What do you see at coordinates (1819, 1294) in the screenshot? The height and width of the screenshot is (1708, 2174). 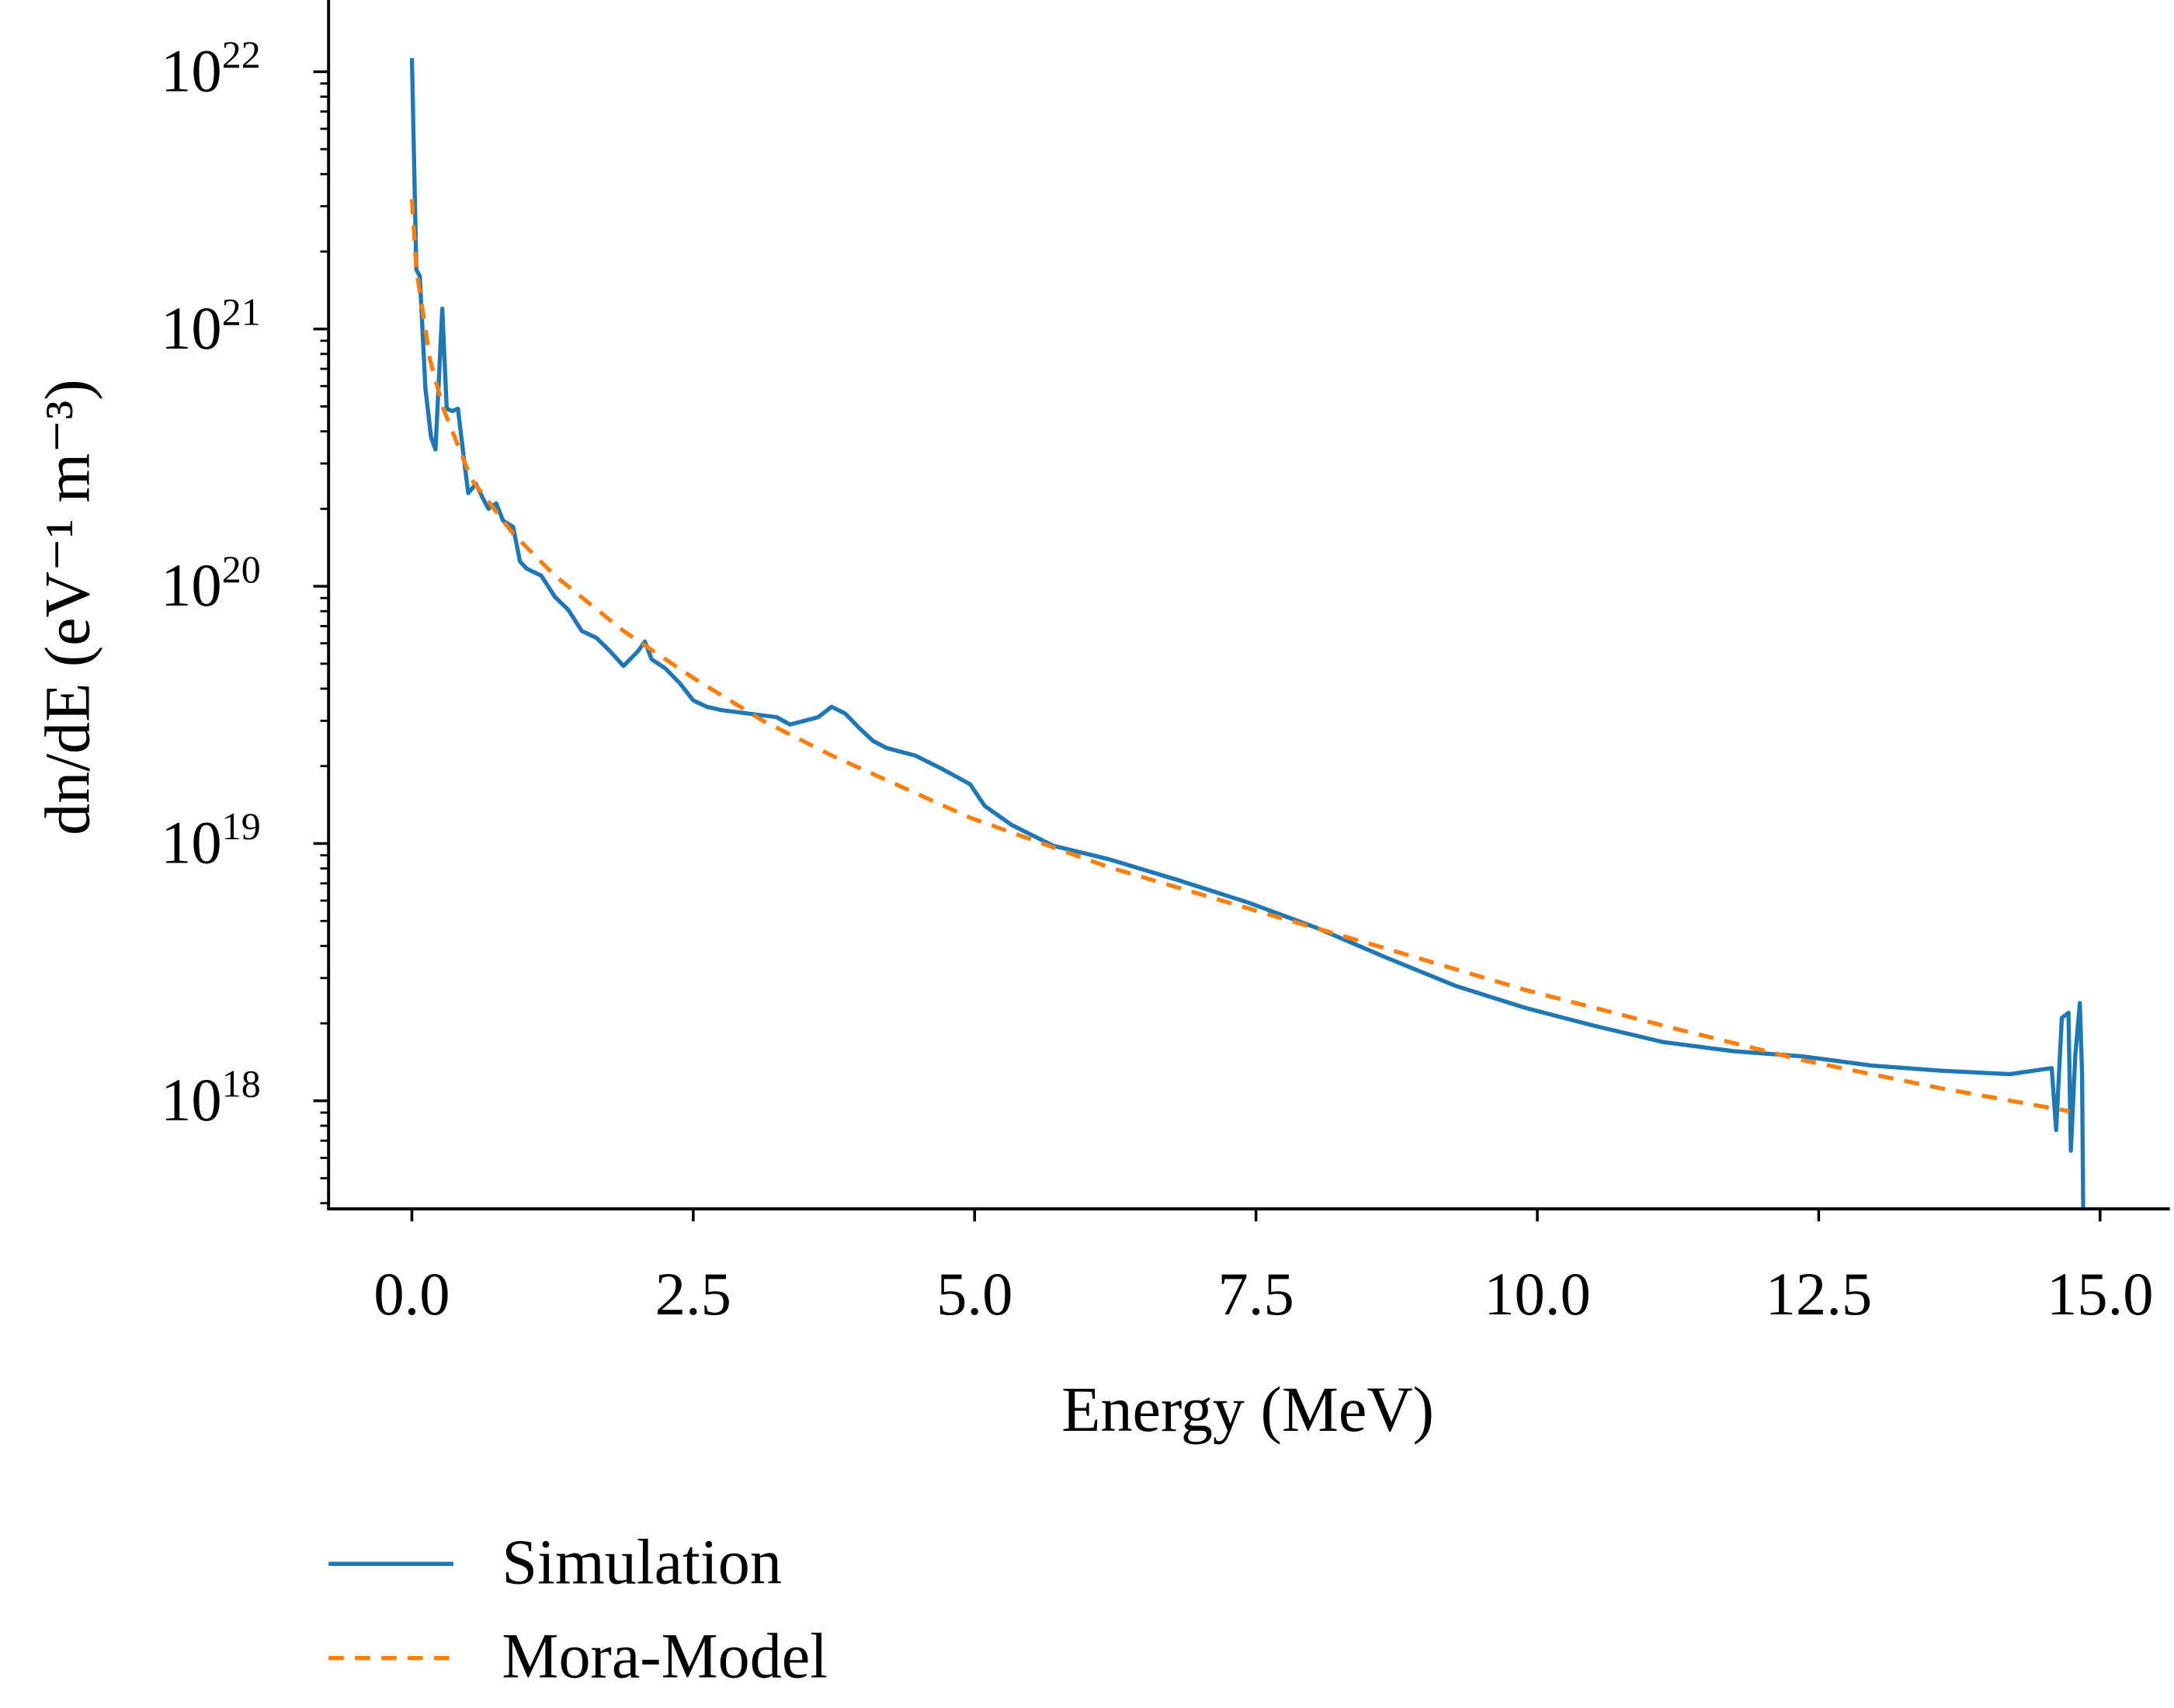 I see `x-tick-label: 12.5` at bounding box center [1819, 1294].